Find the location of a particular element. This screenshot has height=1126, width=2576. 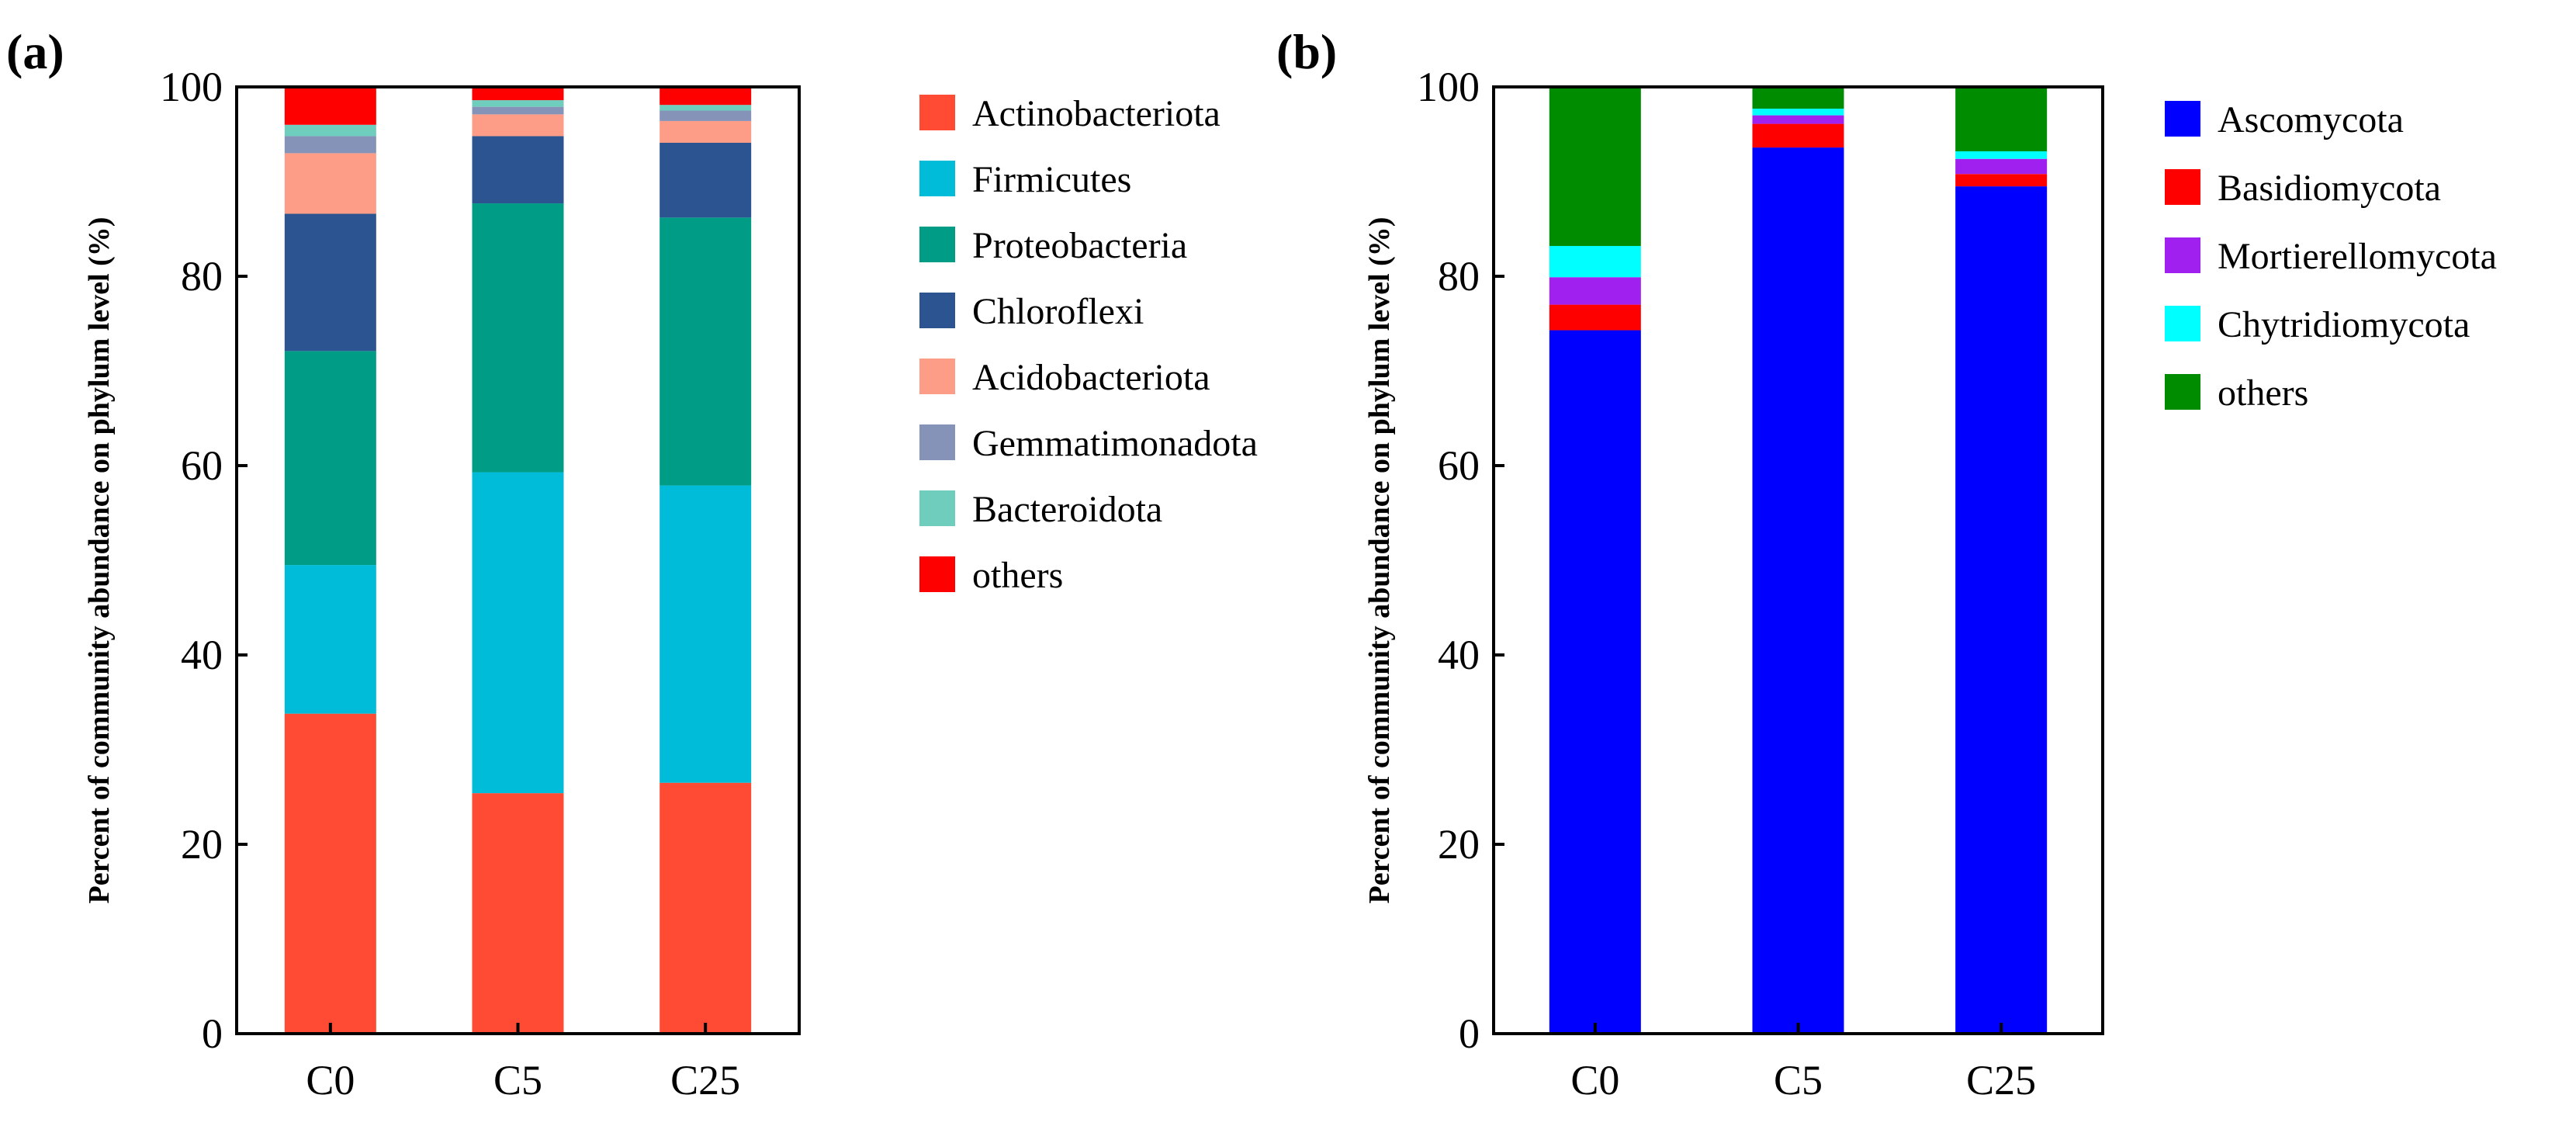

bar-segment-c5-basidiomycota is located at coordinates (1798, 135).